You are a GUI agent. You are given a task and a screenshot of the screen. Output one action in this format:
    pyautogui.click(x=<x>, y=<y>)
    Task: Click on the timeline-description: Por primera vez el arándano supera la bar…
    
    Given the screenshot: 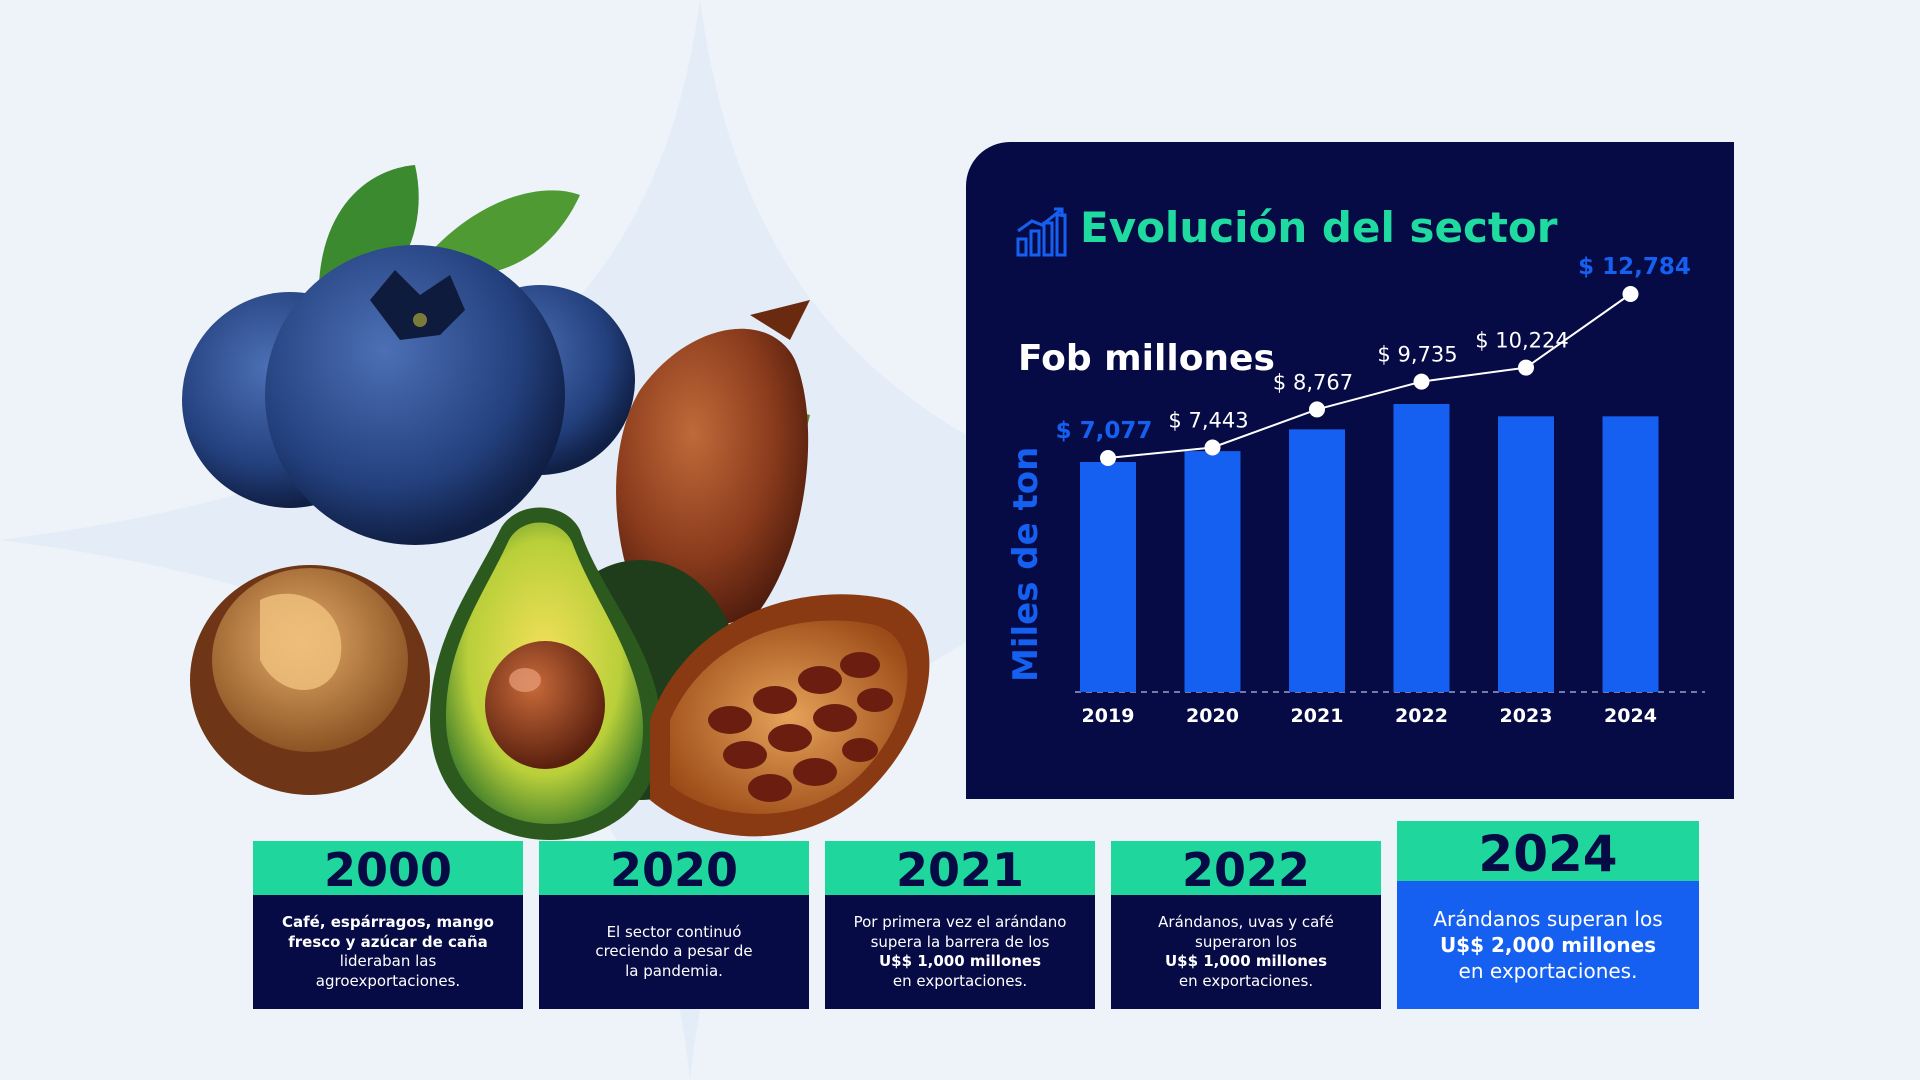 What is the action you would take?
    pyautogui.click(x=960, y=952)
    